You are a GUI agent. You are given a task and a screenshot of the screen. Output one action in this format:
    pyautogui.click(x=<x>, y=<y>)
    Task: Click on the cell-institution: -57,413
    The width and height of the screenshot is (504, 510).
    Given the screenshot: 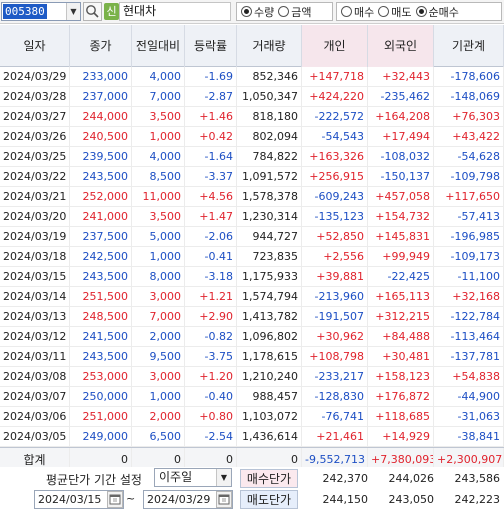 What is the action you would take?
    pyautogui.click(x=469, y=217)
    